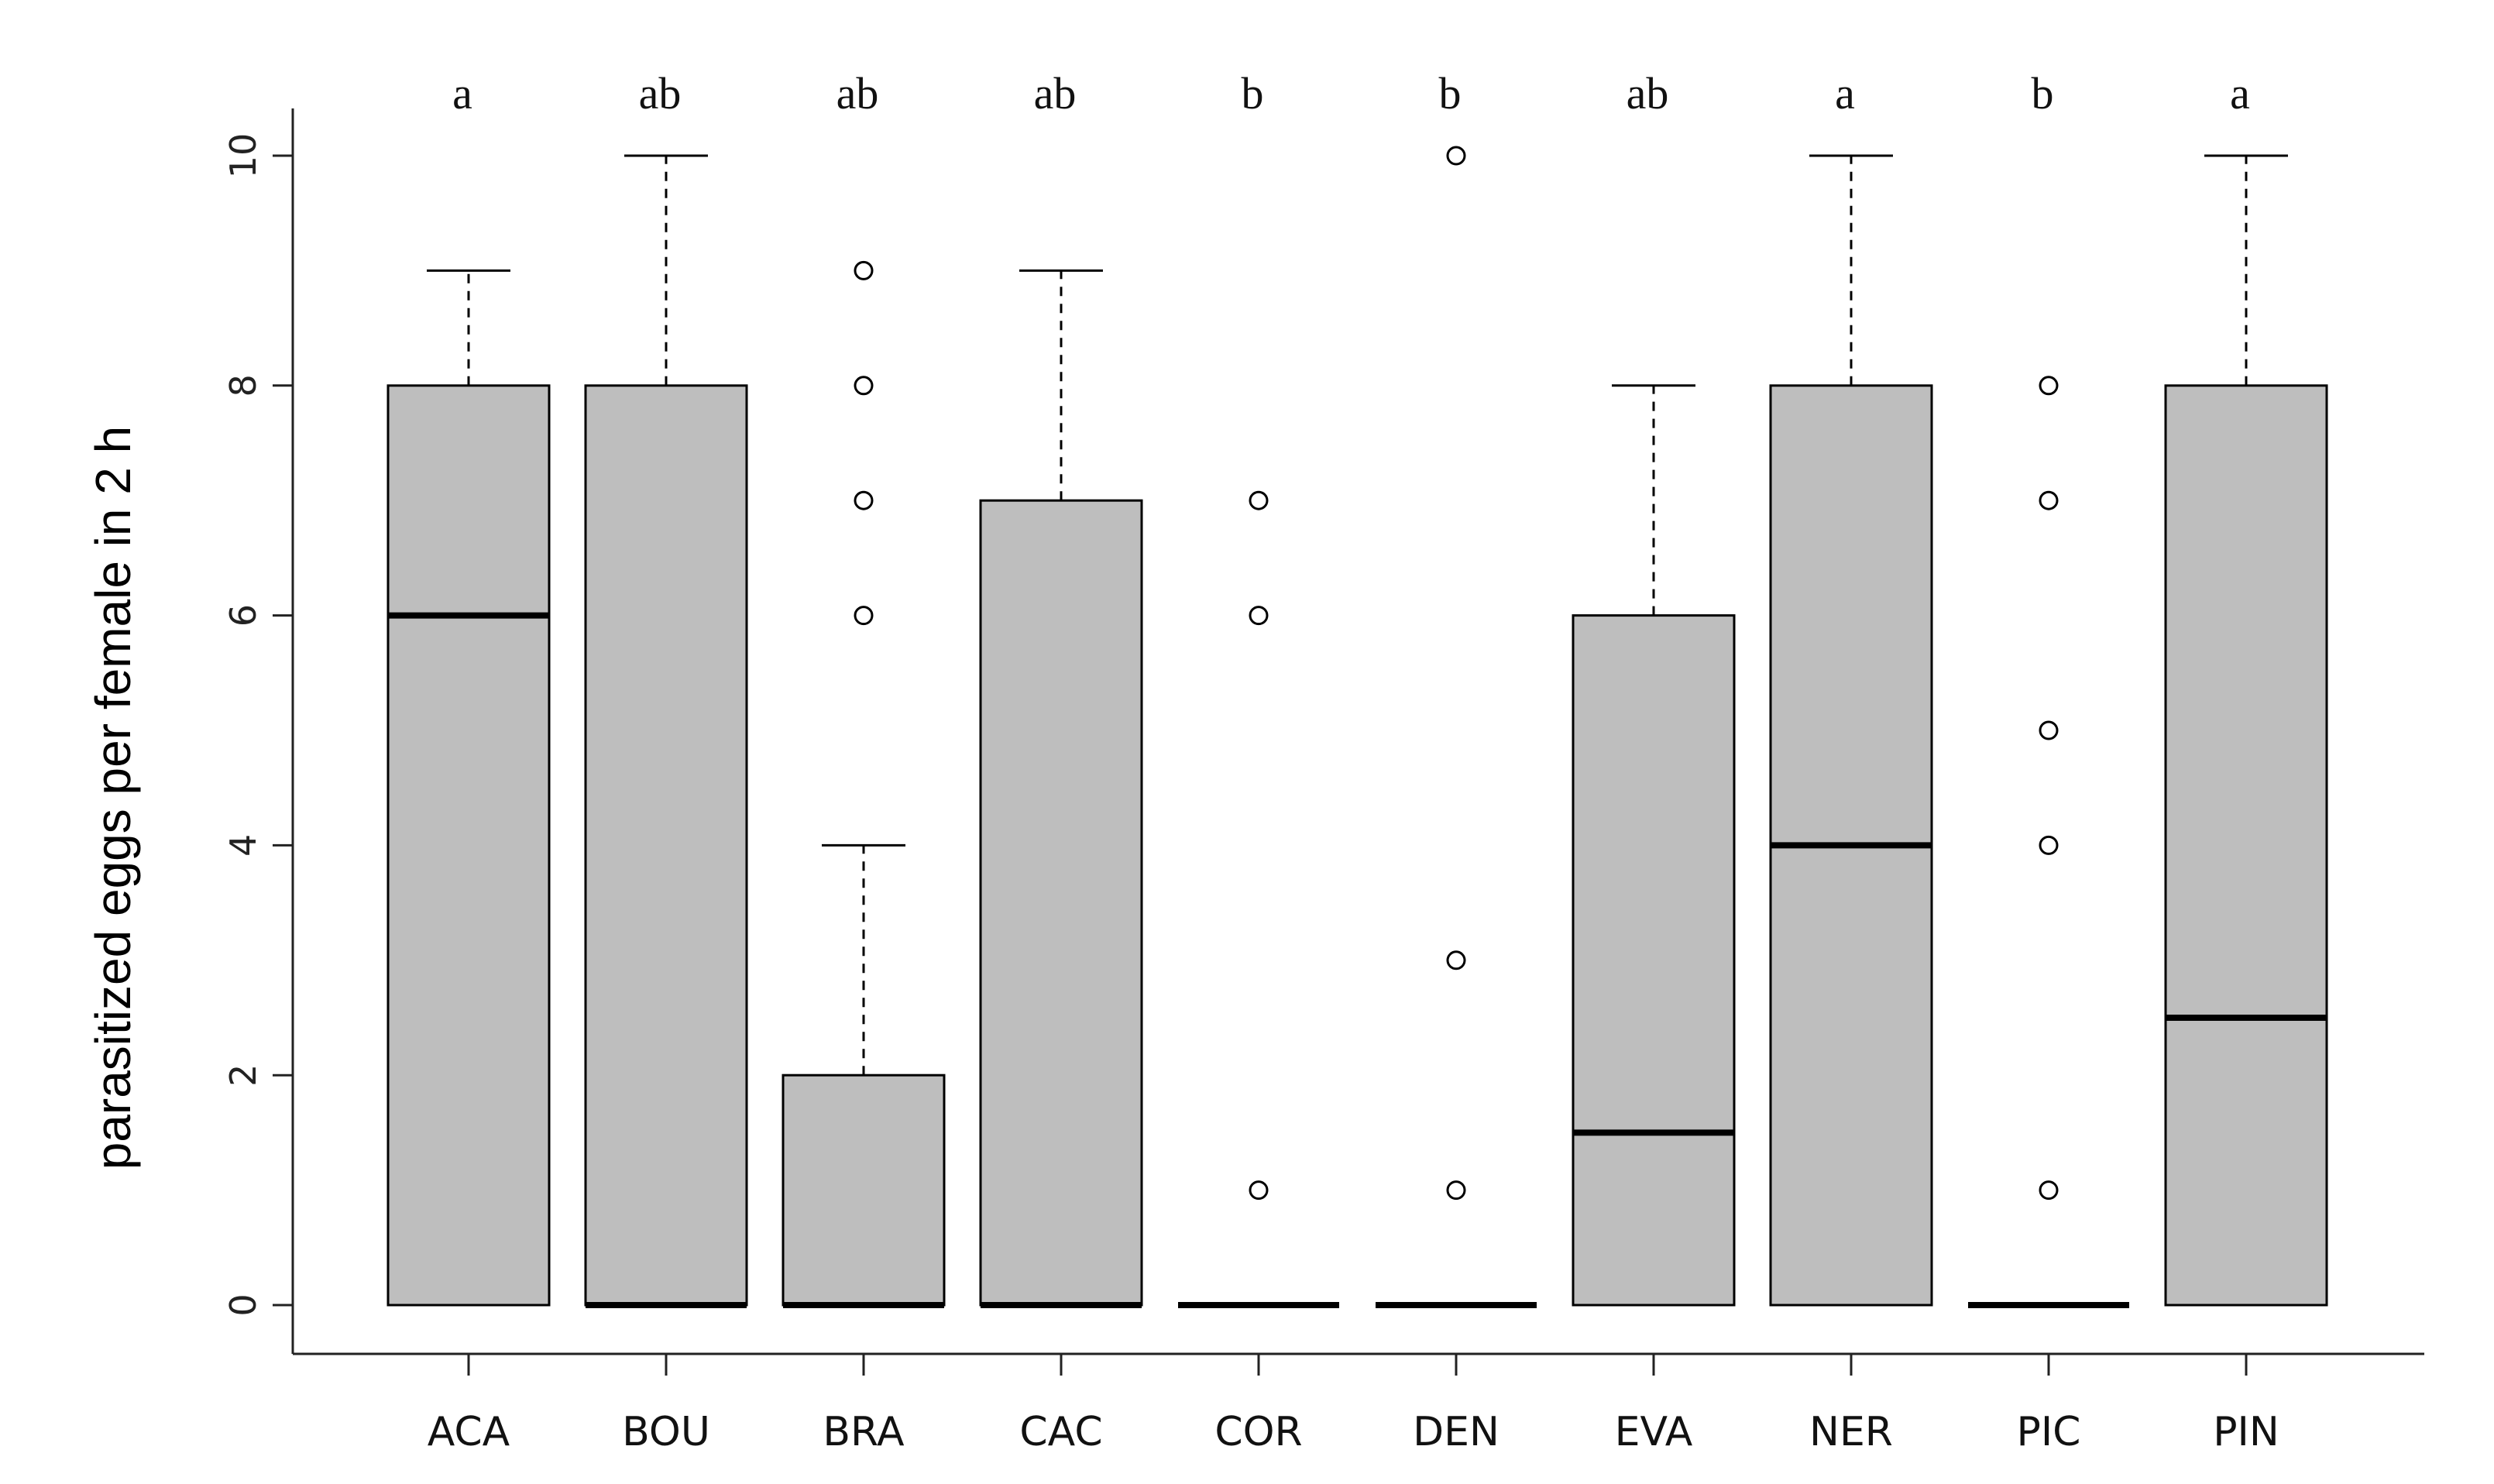  I want to click on y-tick-label: 6, so click(243, 615).